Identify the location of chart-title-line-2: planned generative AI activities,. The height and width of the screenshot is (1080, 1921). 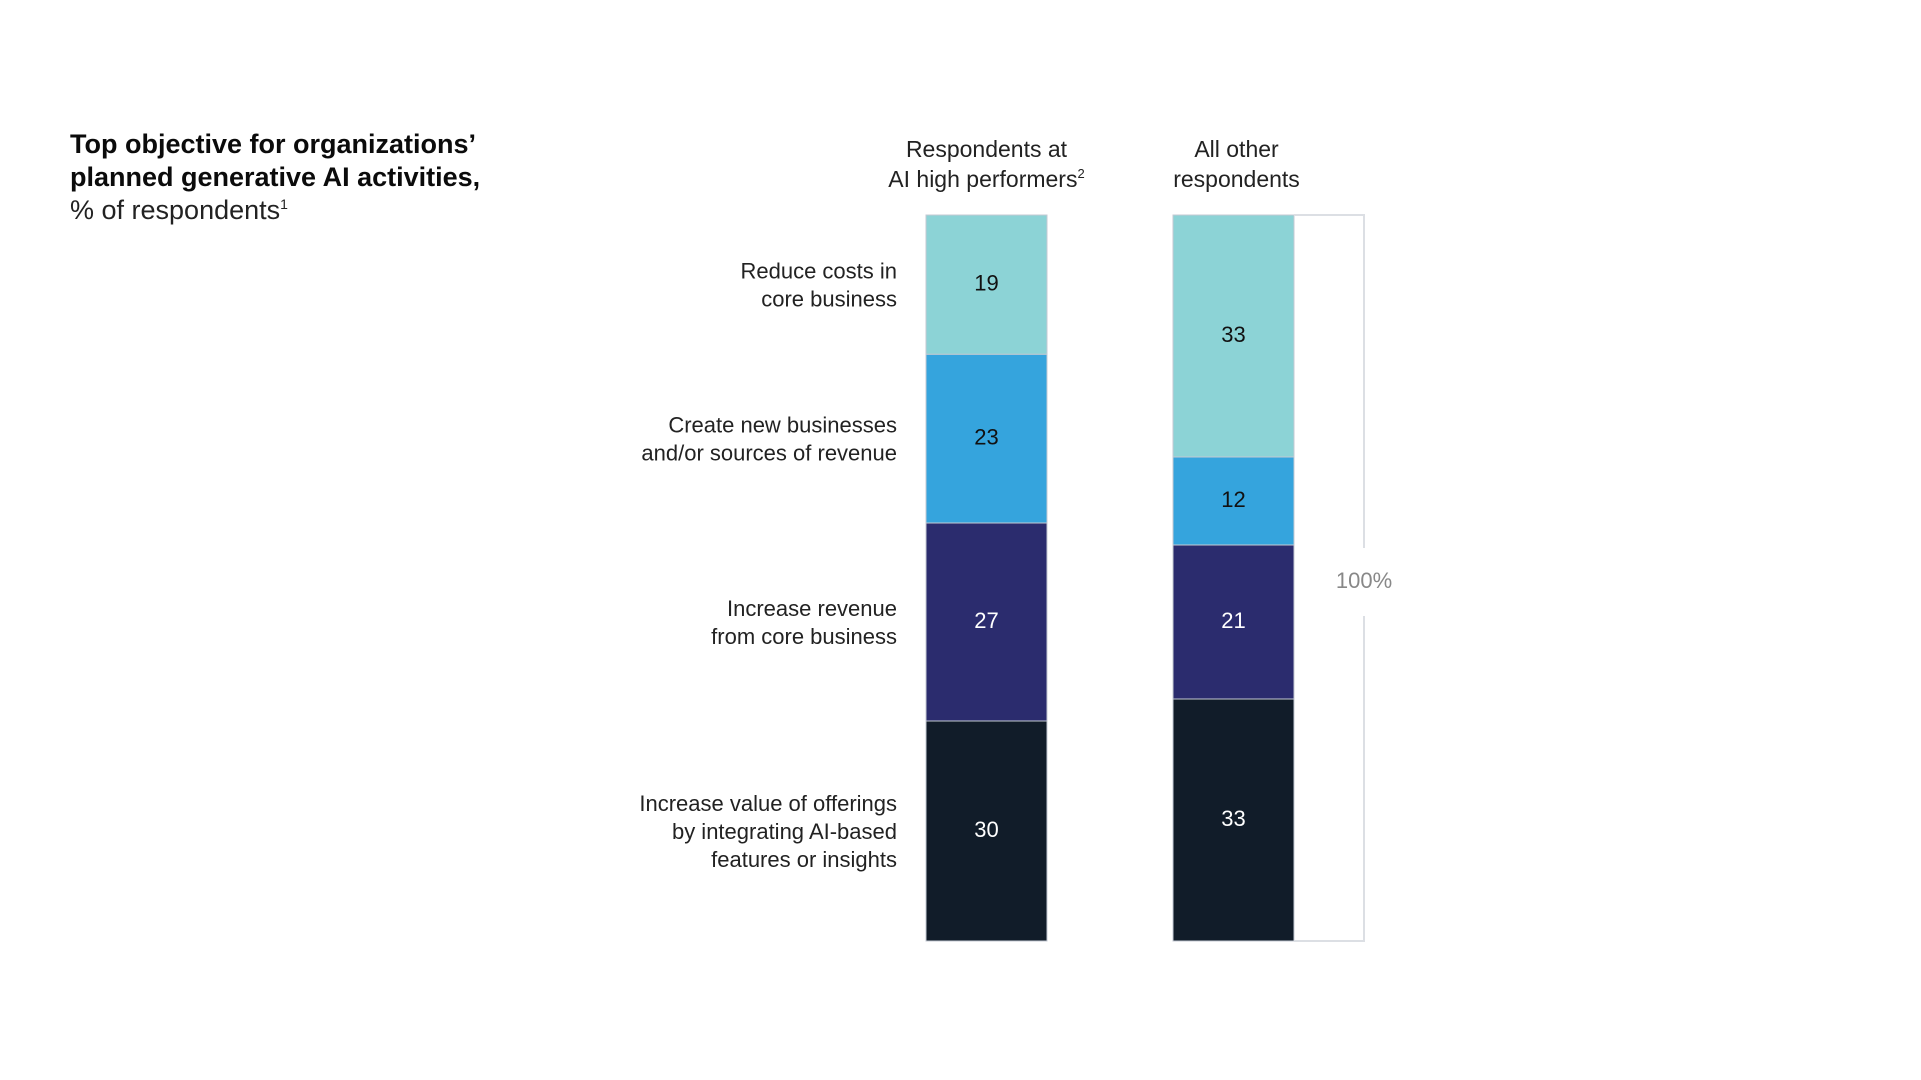
(275, 177).